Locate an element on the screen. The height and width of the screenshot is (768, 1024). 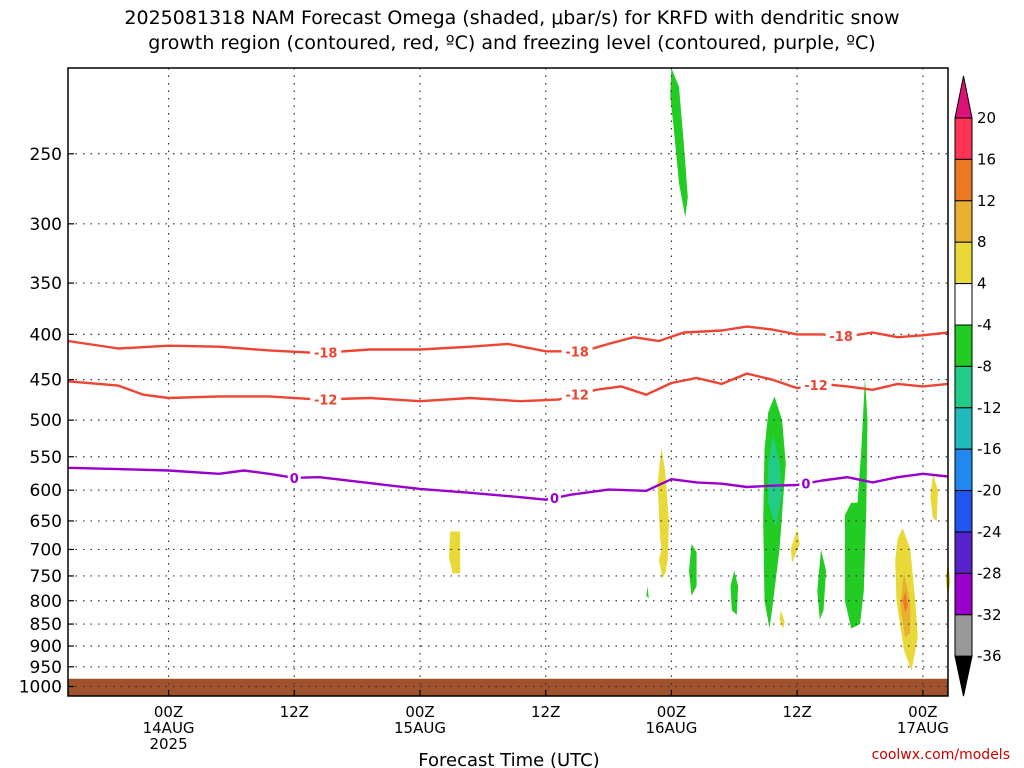
y-tick-label: 650 is located at coordinates (46, 522).